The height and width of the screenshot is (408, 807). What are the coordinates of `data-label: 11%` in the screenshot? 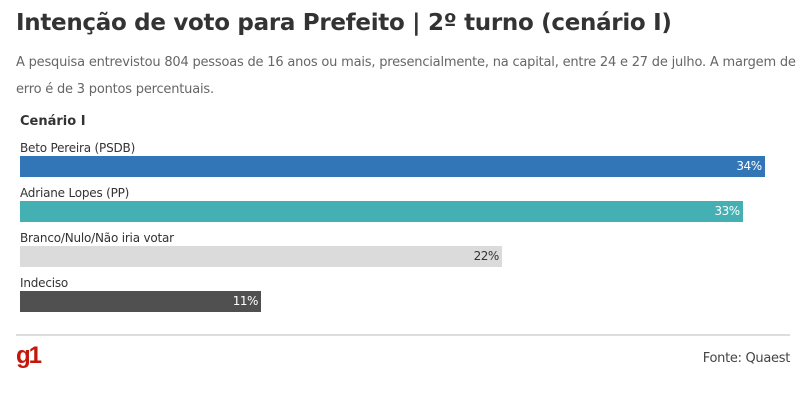 It's located at (245, 301).